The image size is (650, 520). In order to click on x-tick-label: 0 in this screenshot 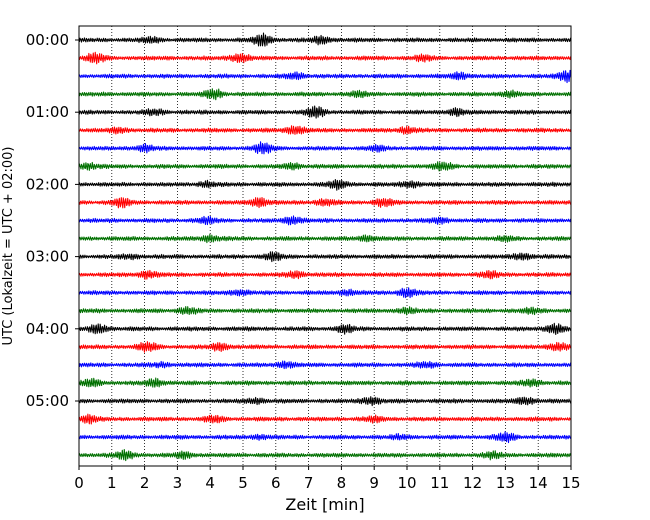, I will do `click(79, 483)`.